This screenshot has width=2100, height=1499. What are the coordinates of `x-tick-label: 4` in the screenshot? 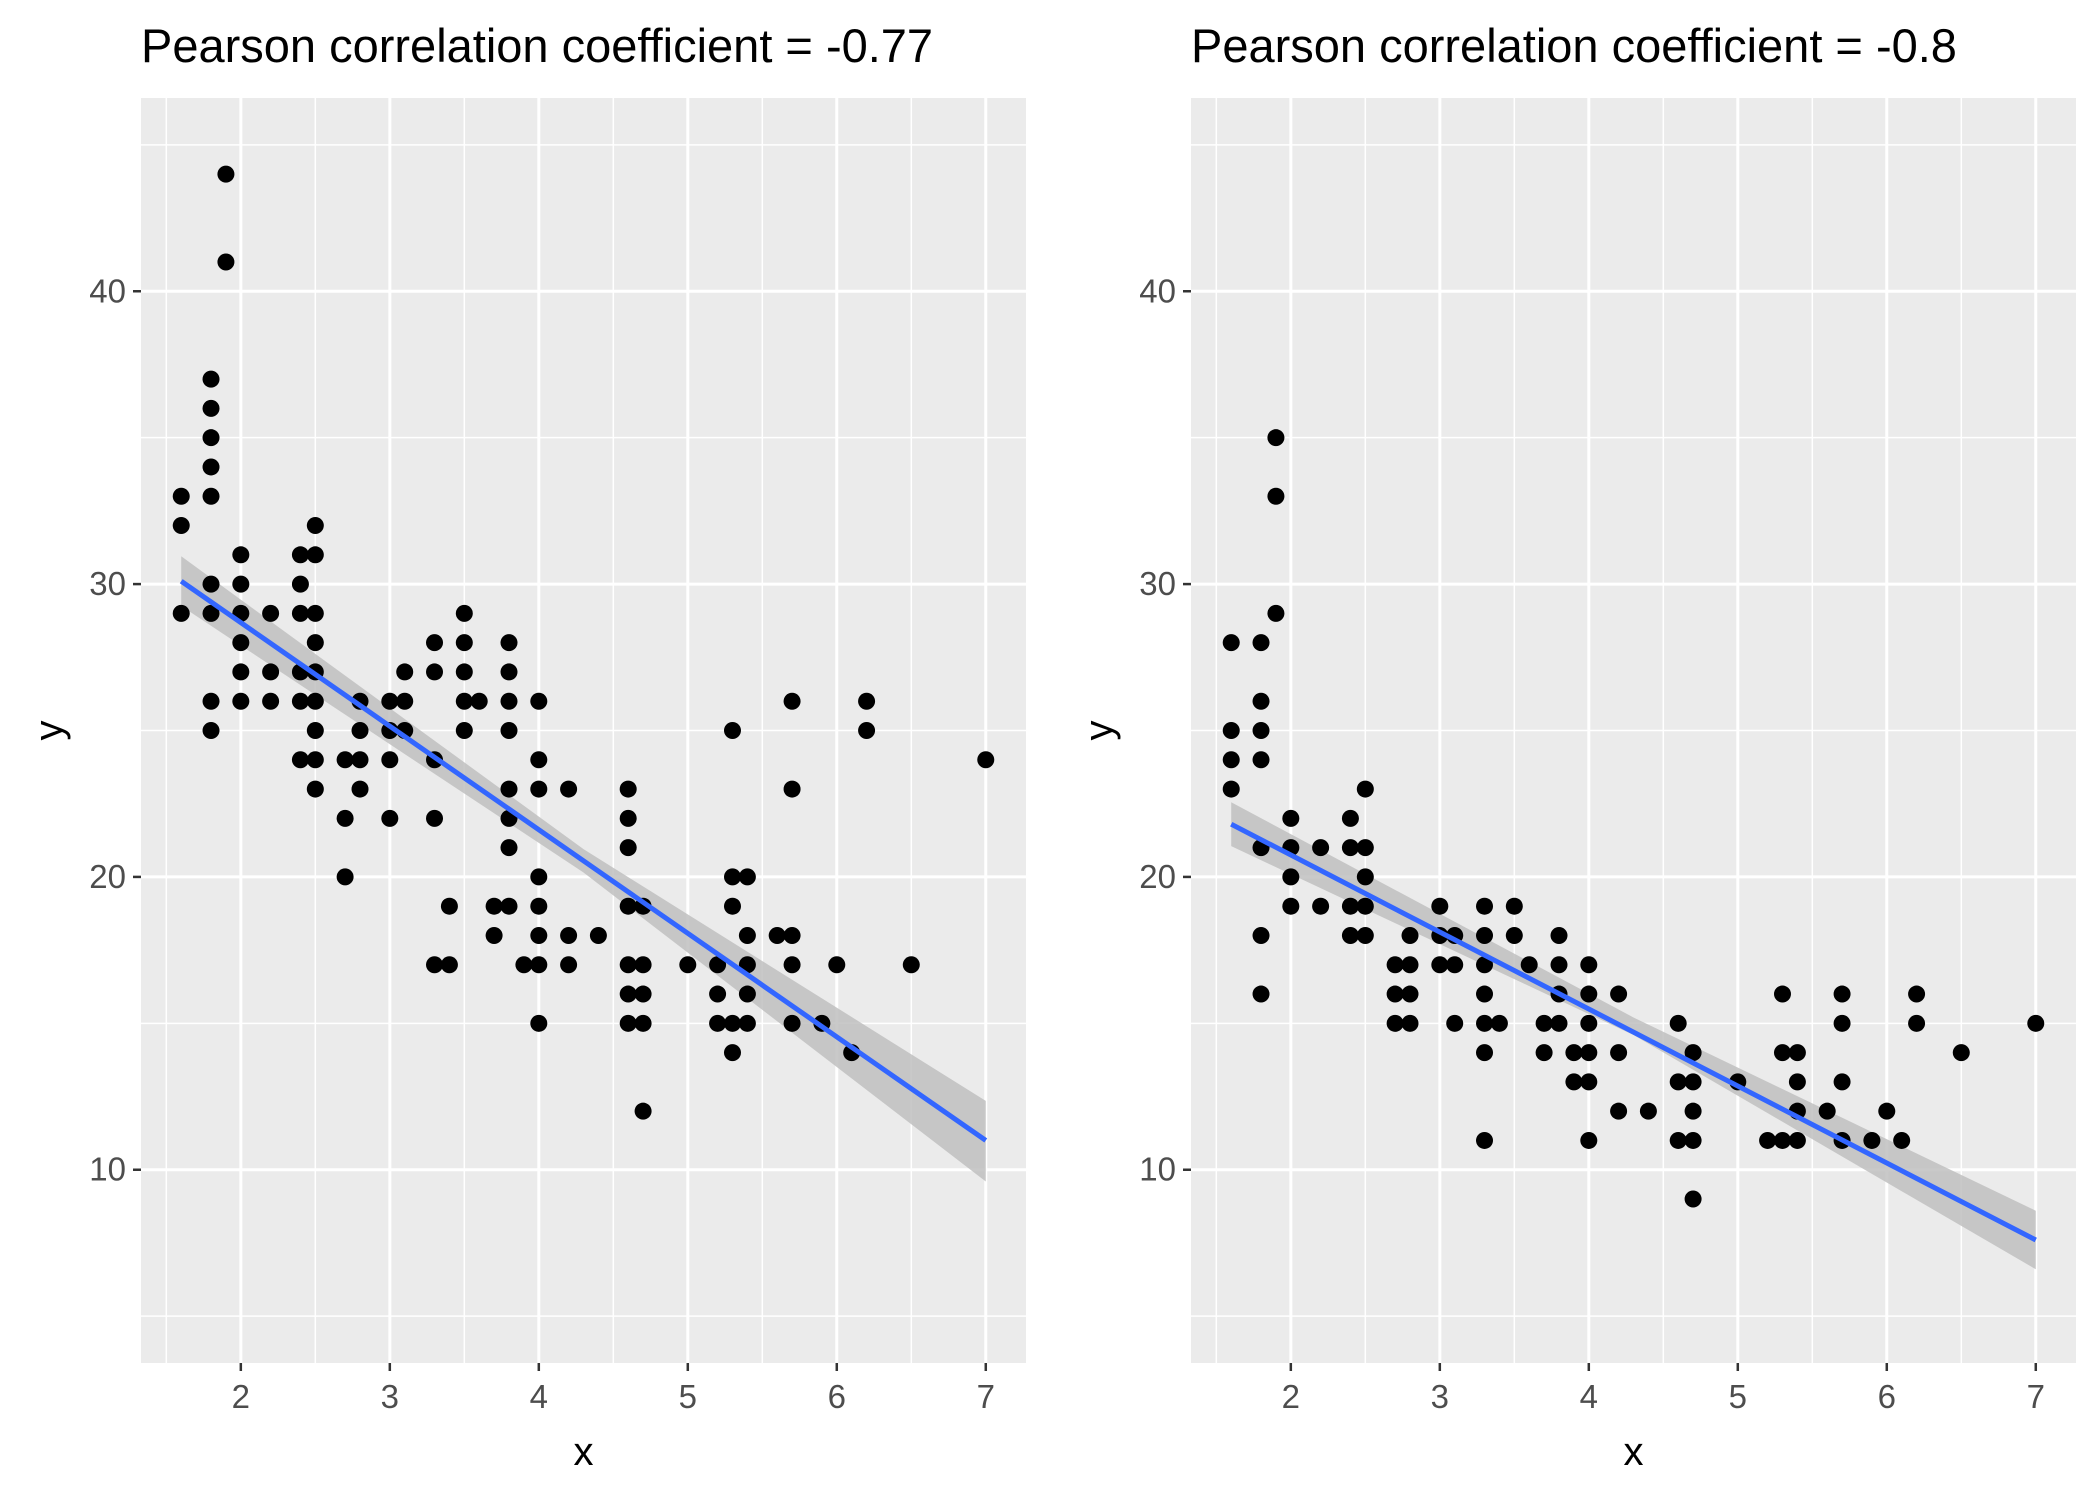 It's located at (1589, 1396).